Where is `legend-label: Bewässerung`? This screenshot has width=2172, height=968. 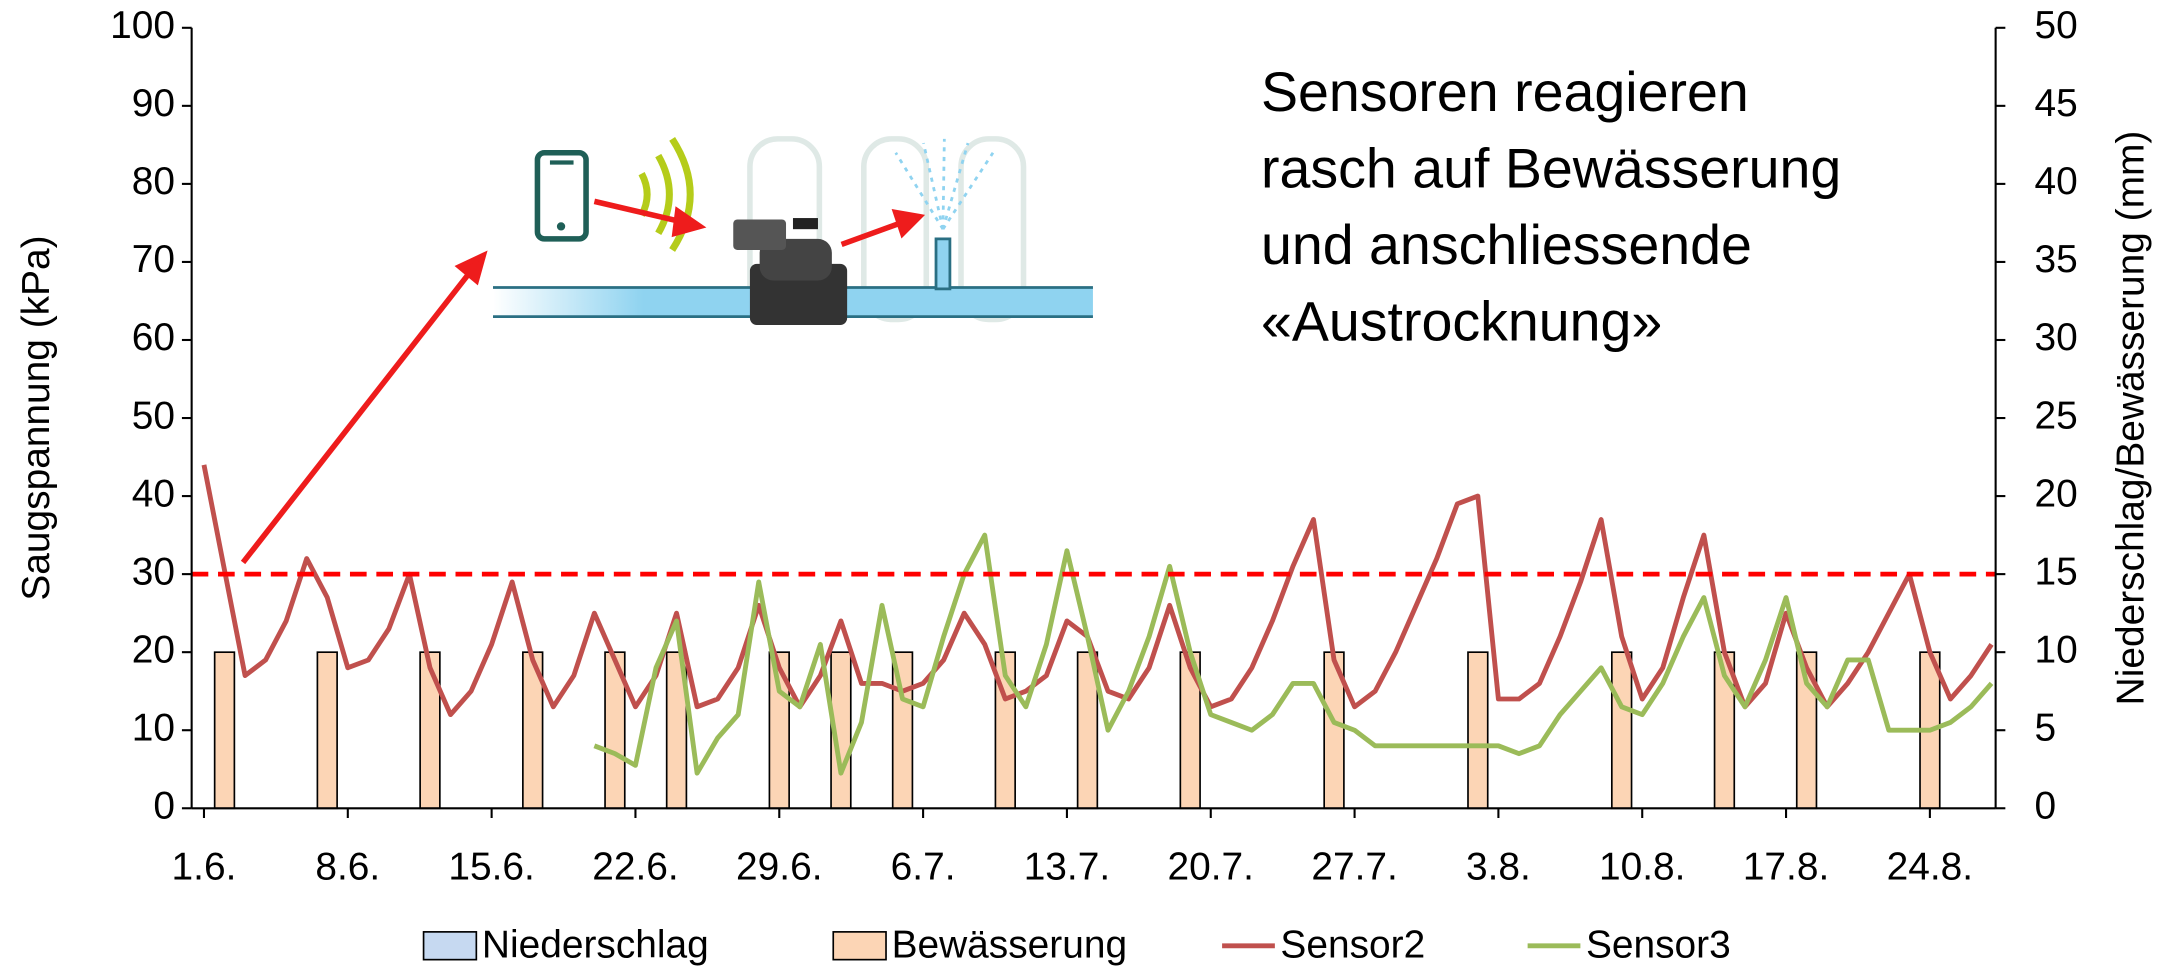 legend-label: Bewässerung is located at coordinates (1010, 944).